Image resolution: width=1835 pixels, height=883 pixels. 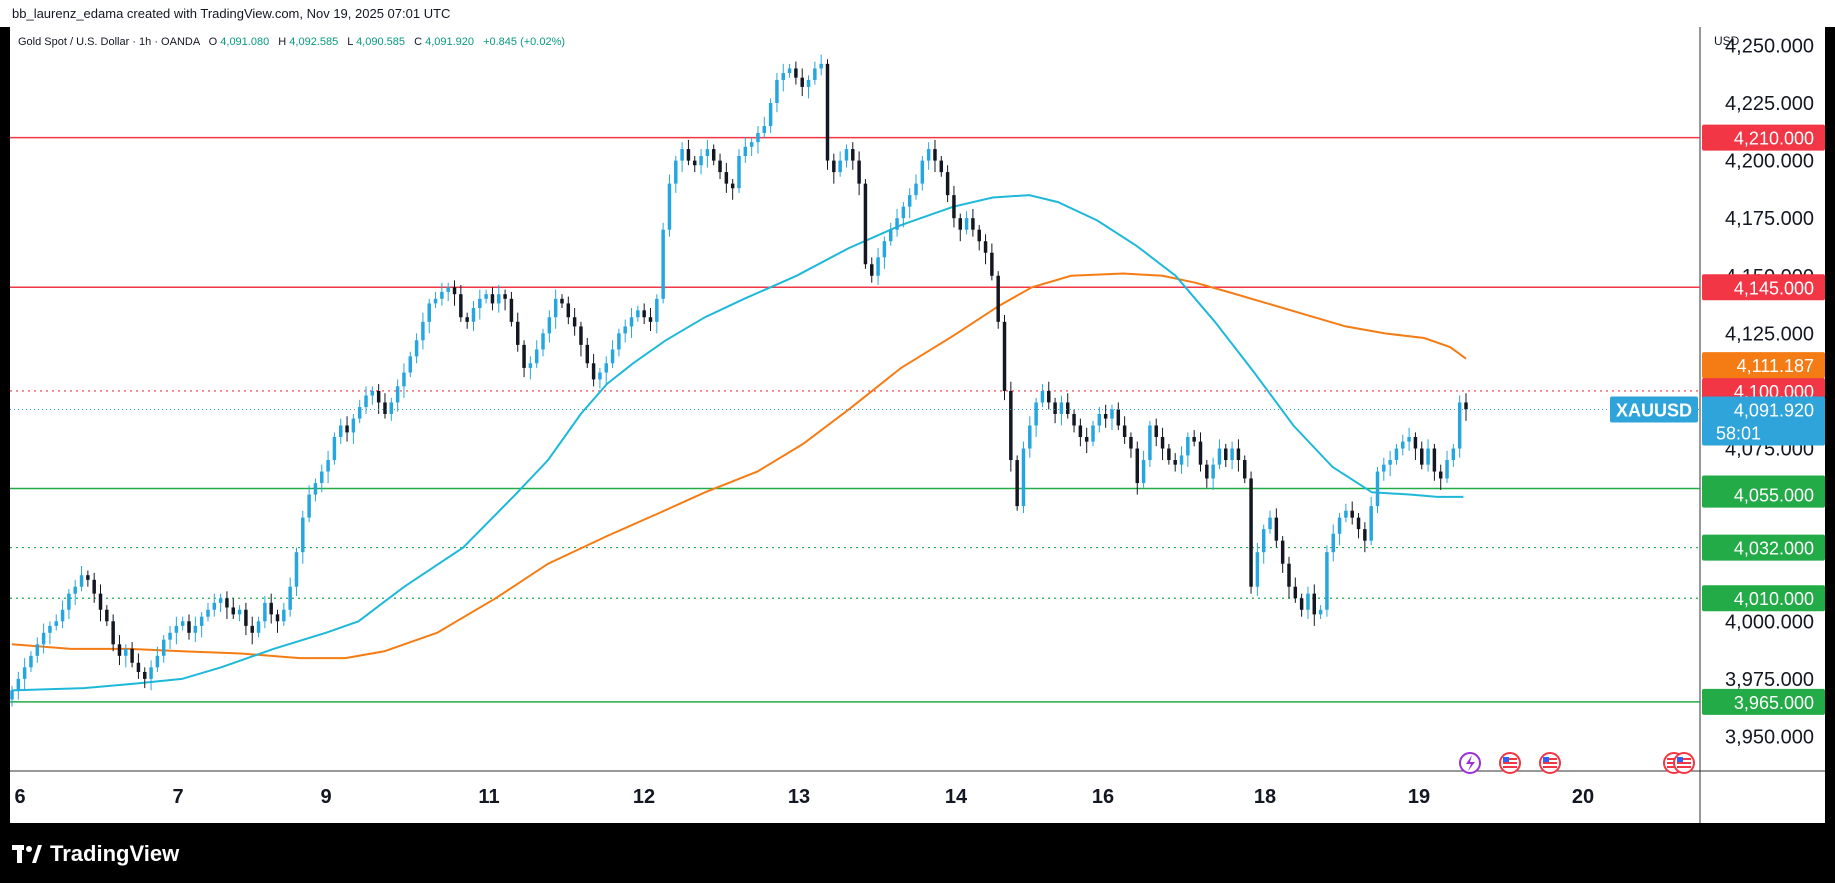 What do you see at coordinates (350, 42) in the screenshot?
I see `legend-l-label: L` at bounding box center [350, 42].